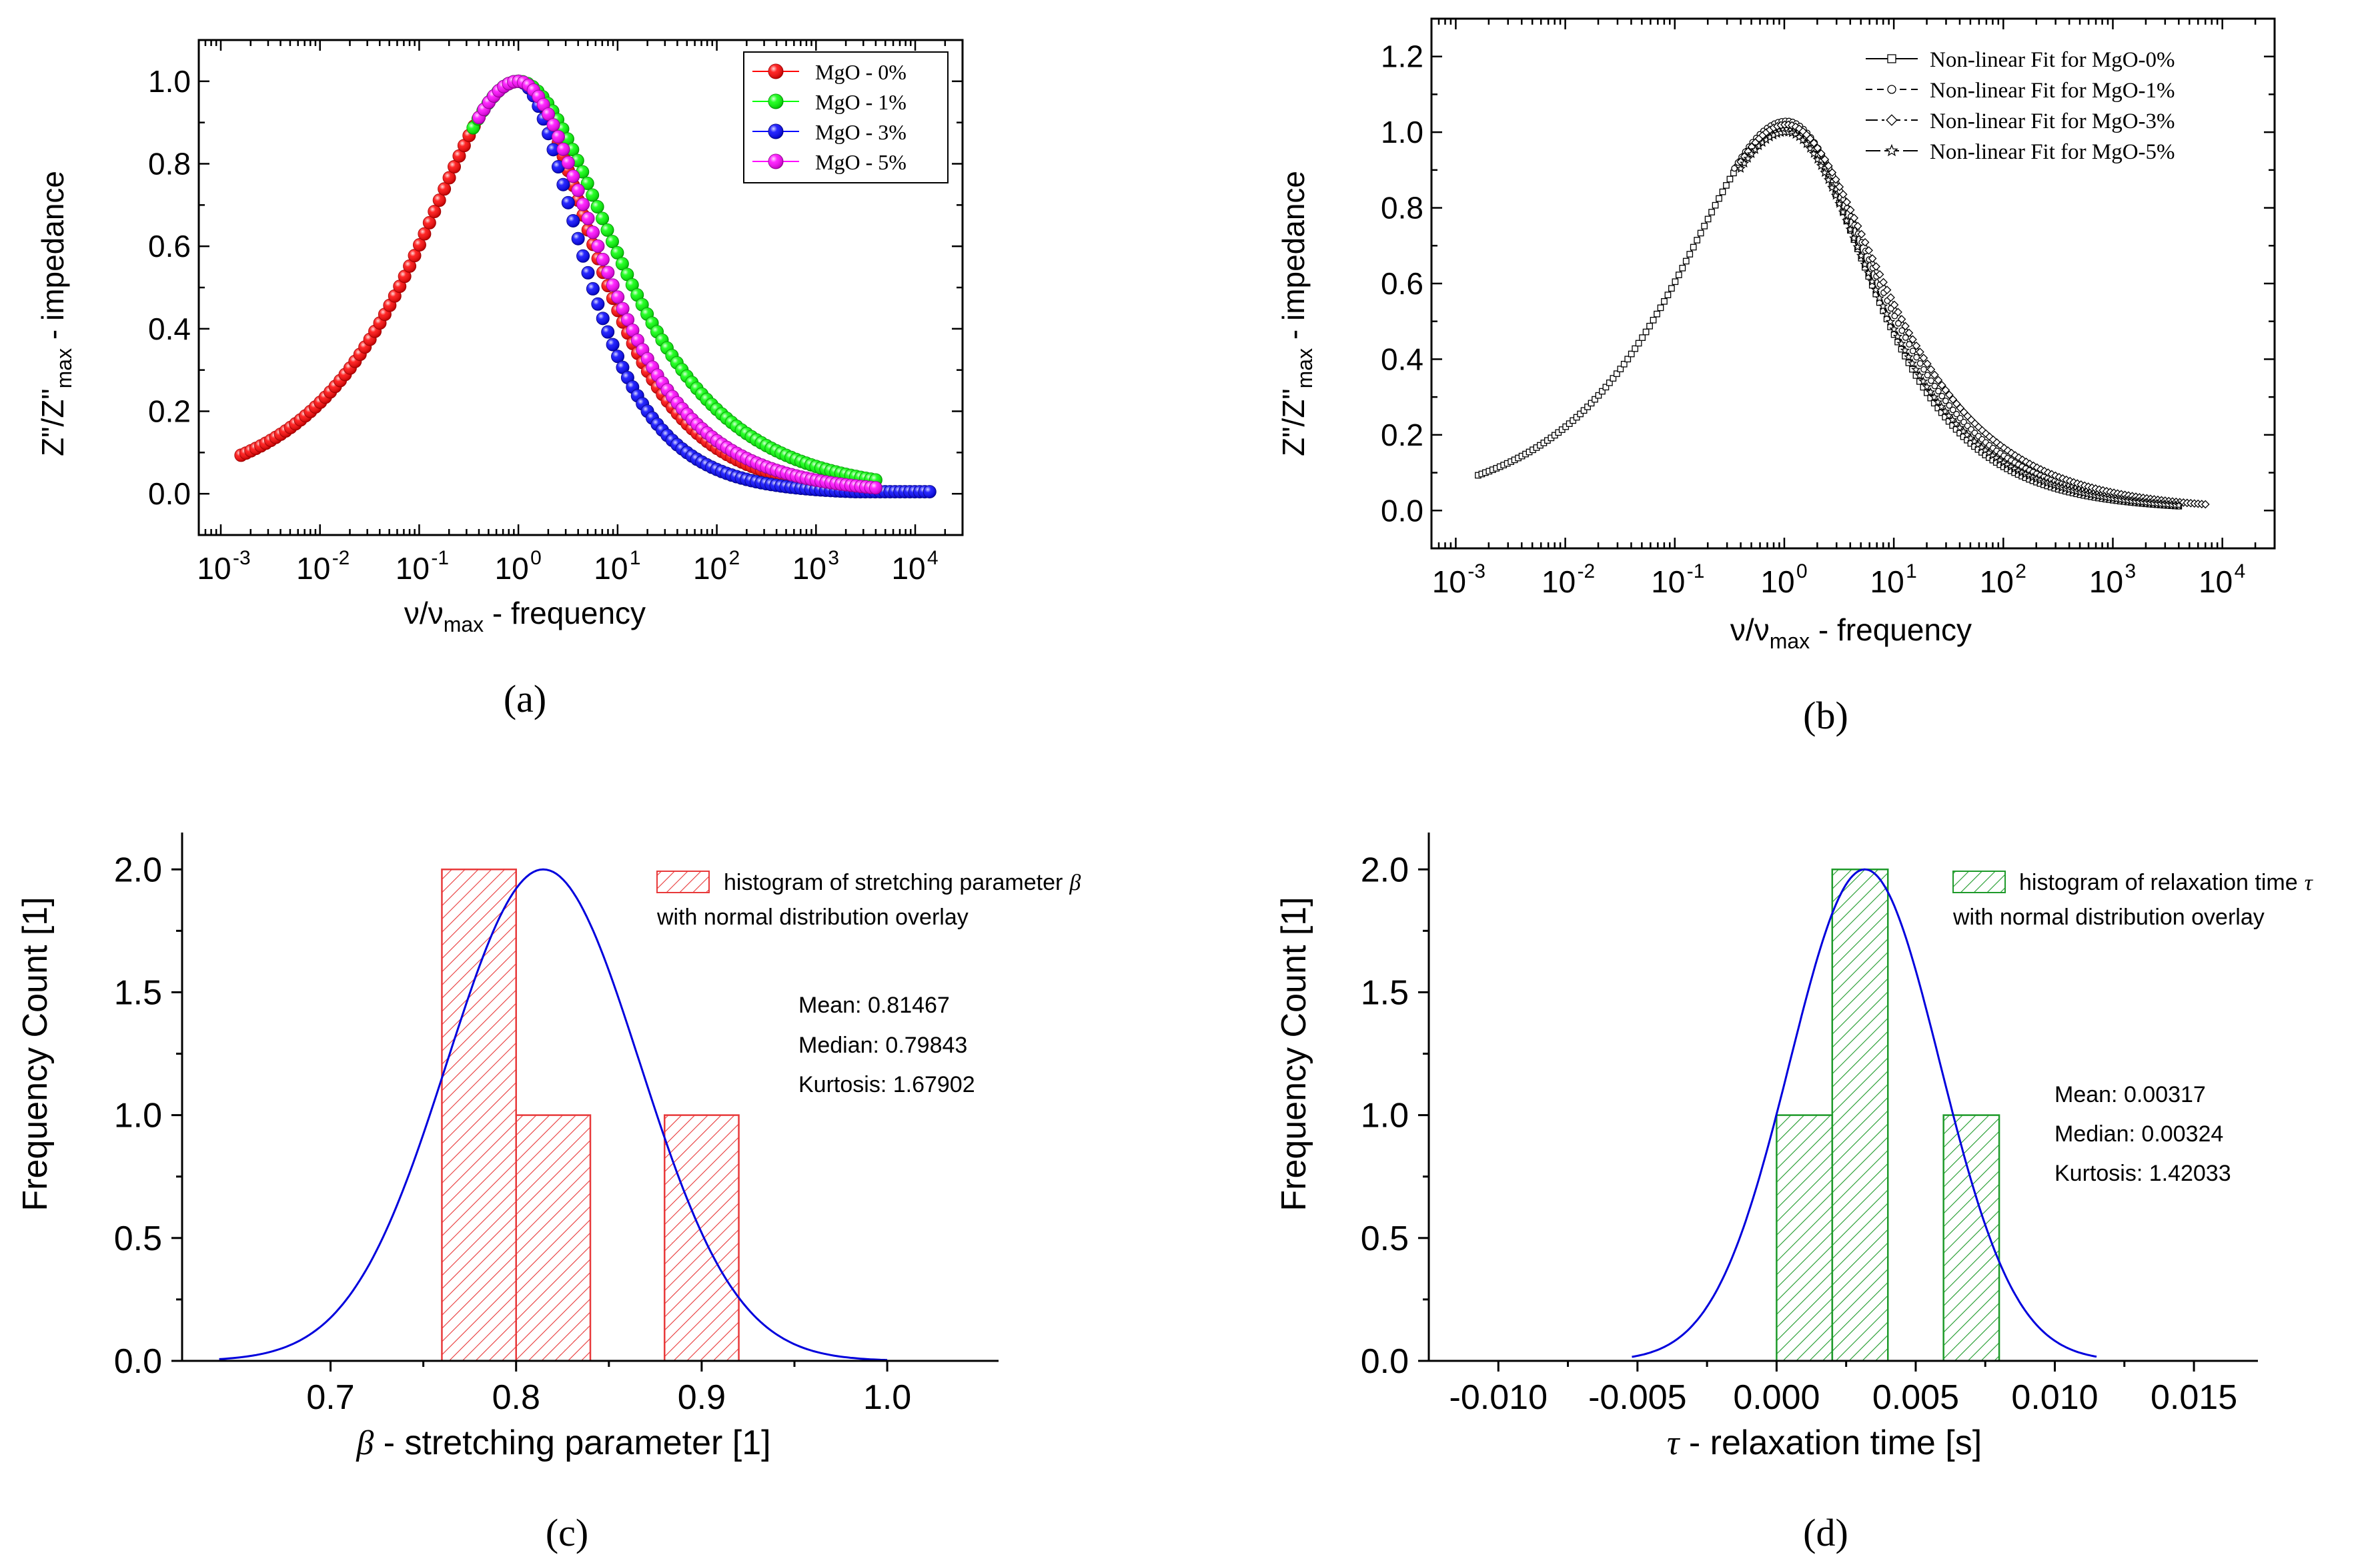 Image resolution: width=2380 pixels, height=1565 pixels. I want to click on d-x-tick-label: 0.000, so click(1776, 1397).